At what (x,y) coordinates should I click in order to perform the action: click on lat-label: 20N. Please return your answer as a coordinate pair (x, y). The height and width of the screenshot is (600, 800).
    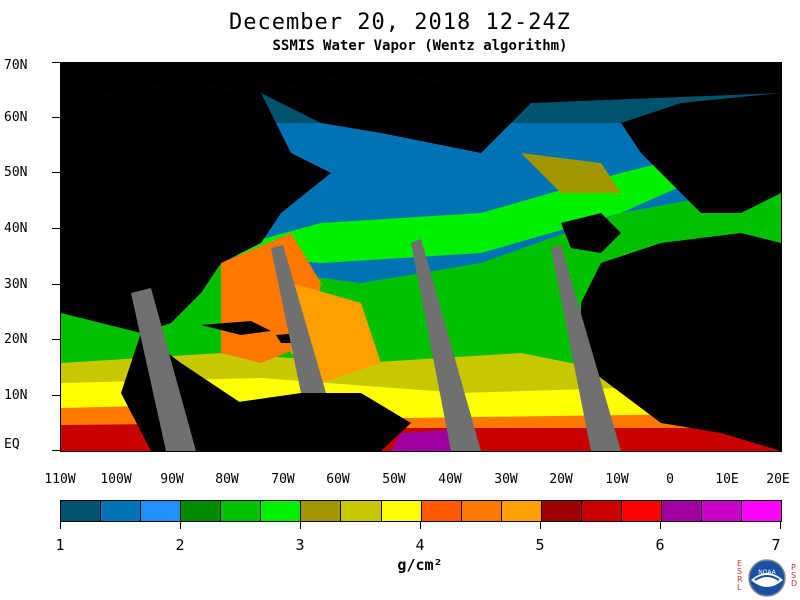
    Looking at the image, I should click on (16, 339).